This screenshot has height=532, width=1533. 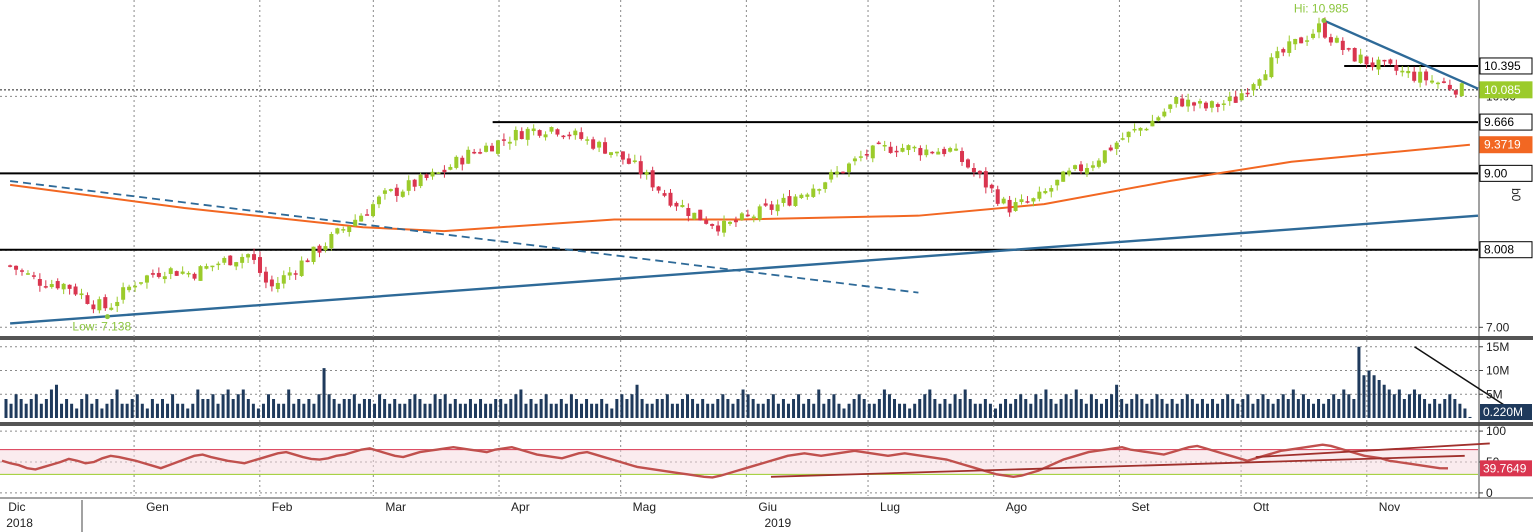 I want to click on price-tag-label: 9.666, so click(x=1499, y=122).